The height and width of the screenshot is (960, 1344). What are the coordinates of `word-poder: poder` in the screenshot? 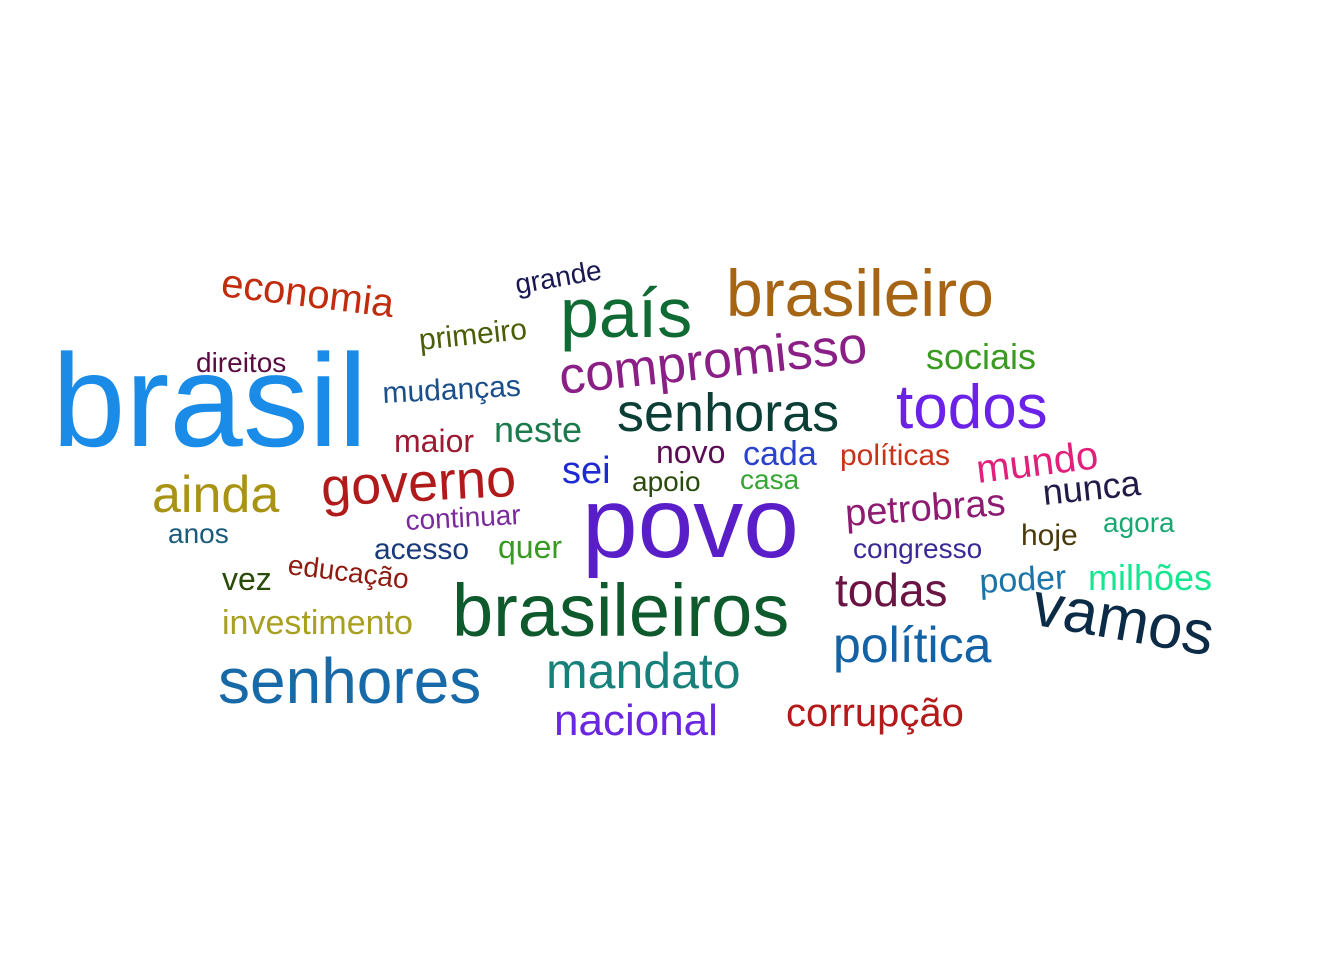 It's located at (1022, 579).